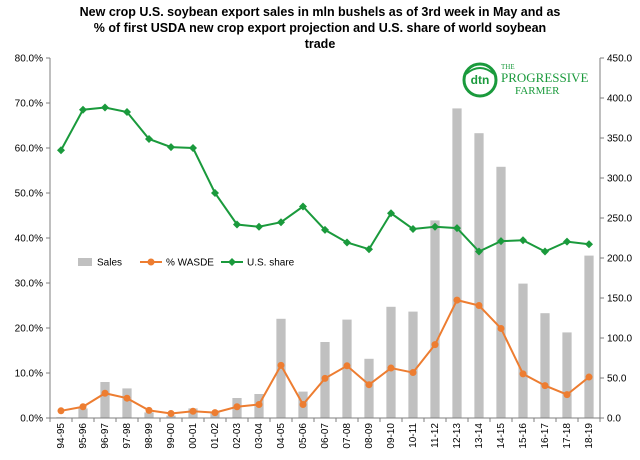  What do you see at coordinates (29, 194) in the screenshot?
I see `left-tick-label: 50.0%` at bounding box center [29, 194].